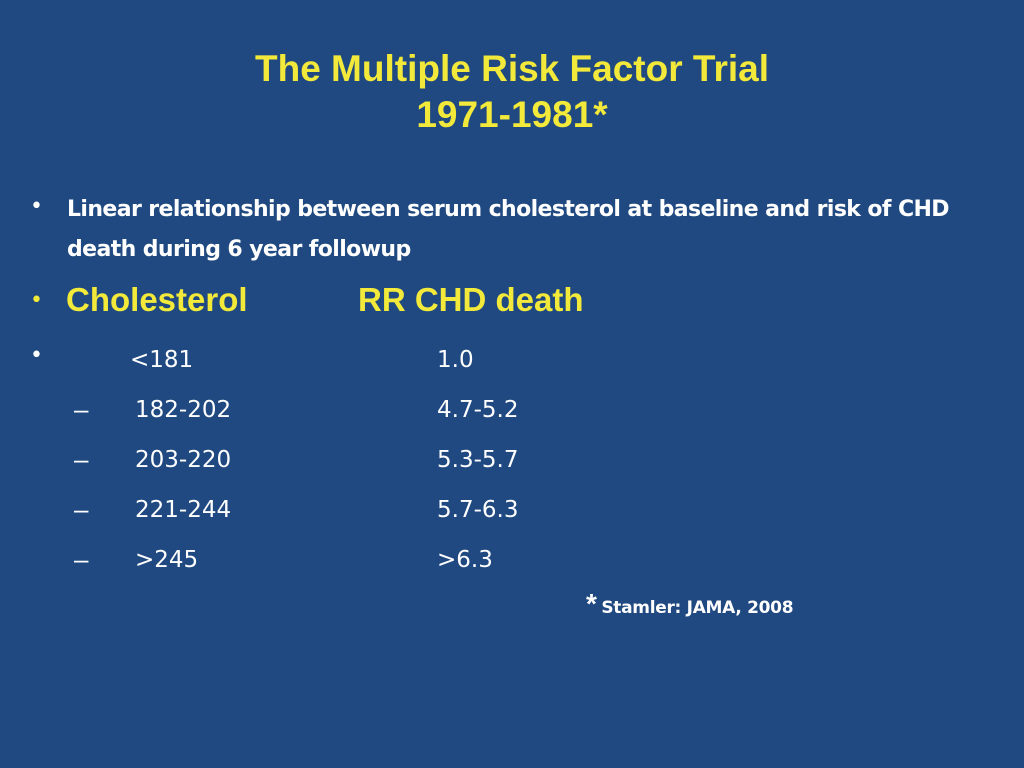  I want to click on citation-marker: *, so click(591, 603).